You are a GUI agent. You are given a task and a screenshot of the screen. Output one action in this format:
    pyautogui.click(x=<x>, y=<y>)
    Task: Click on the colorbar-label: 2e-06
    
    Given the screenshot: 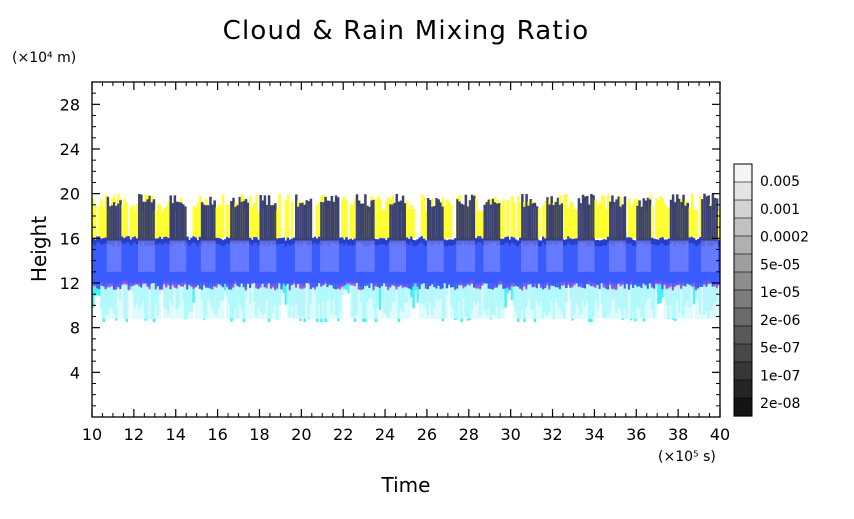 What is the action you would take?
    pyautogui.click(x=780, y=321)
    